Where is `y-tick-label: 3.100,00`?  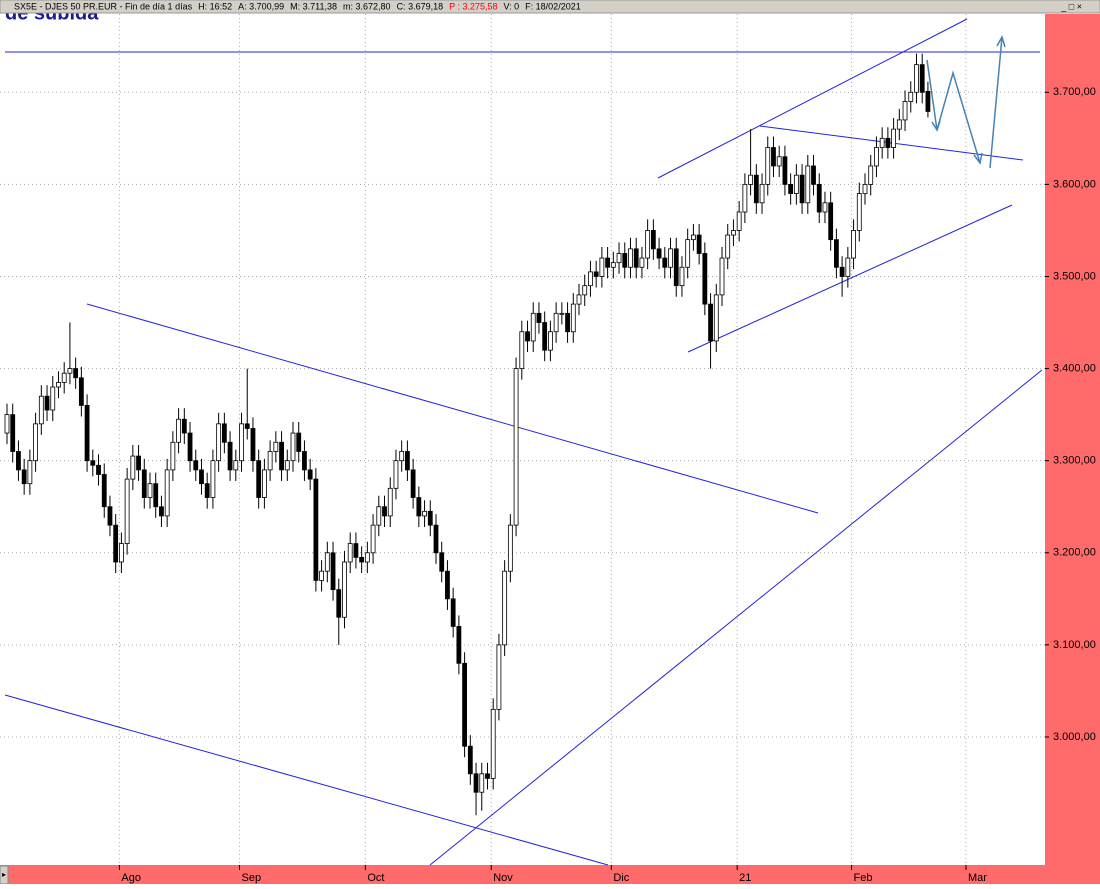
y-tick-label: 3.100,00 is located at coordinates (1074, 645).